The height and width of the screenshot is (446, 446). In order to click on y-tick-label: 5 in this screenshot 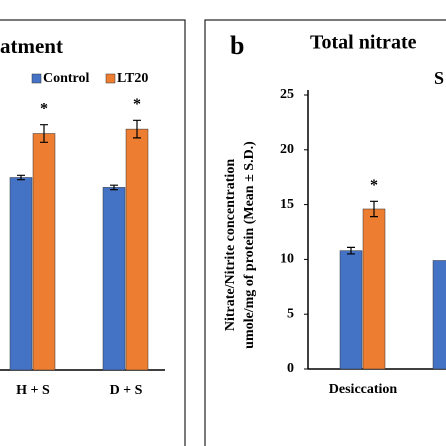, I will do `click(290, 313)`.